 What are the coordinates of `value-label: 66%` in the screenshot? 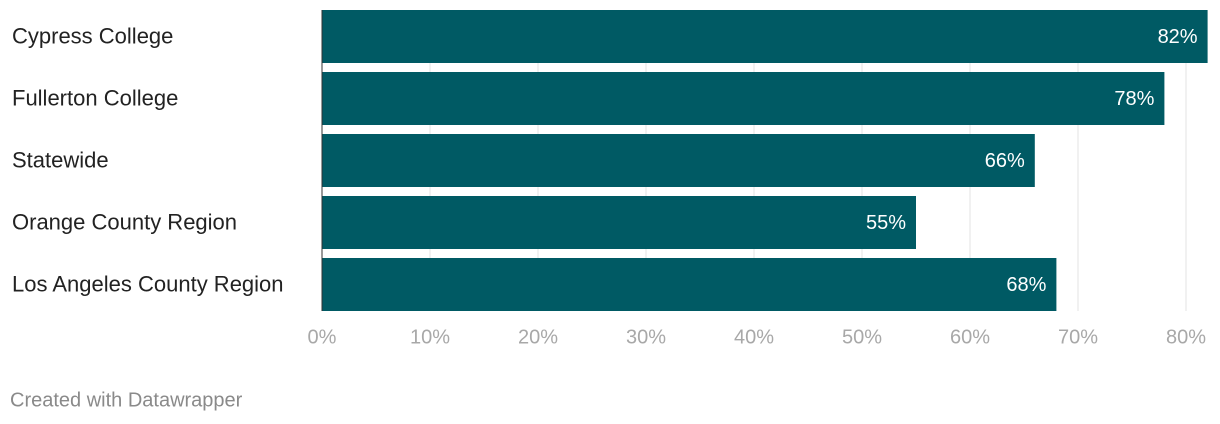 It's located at (1005, 161).